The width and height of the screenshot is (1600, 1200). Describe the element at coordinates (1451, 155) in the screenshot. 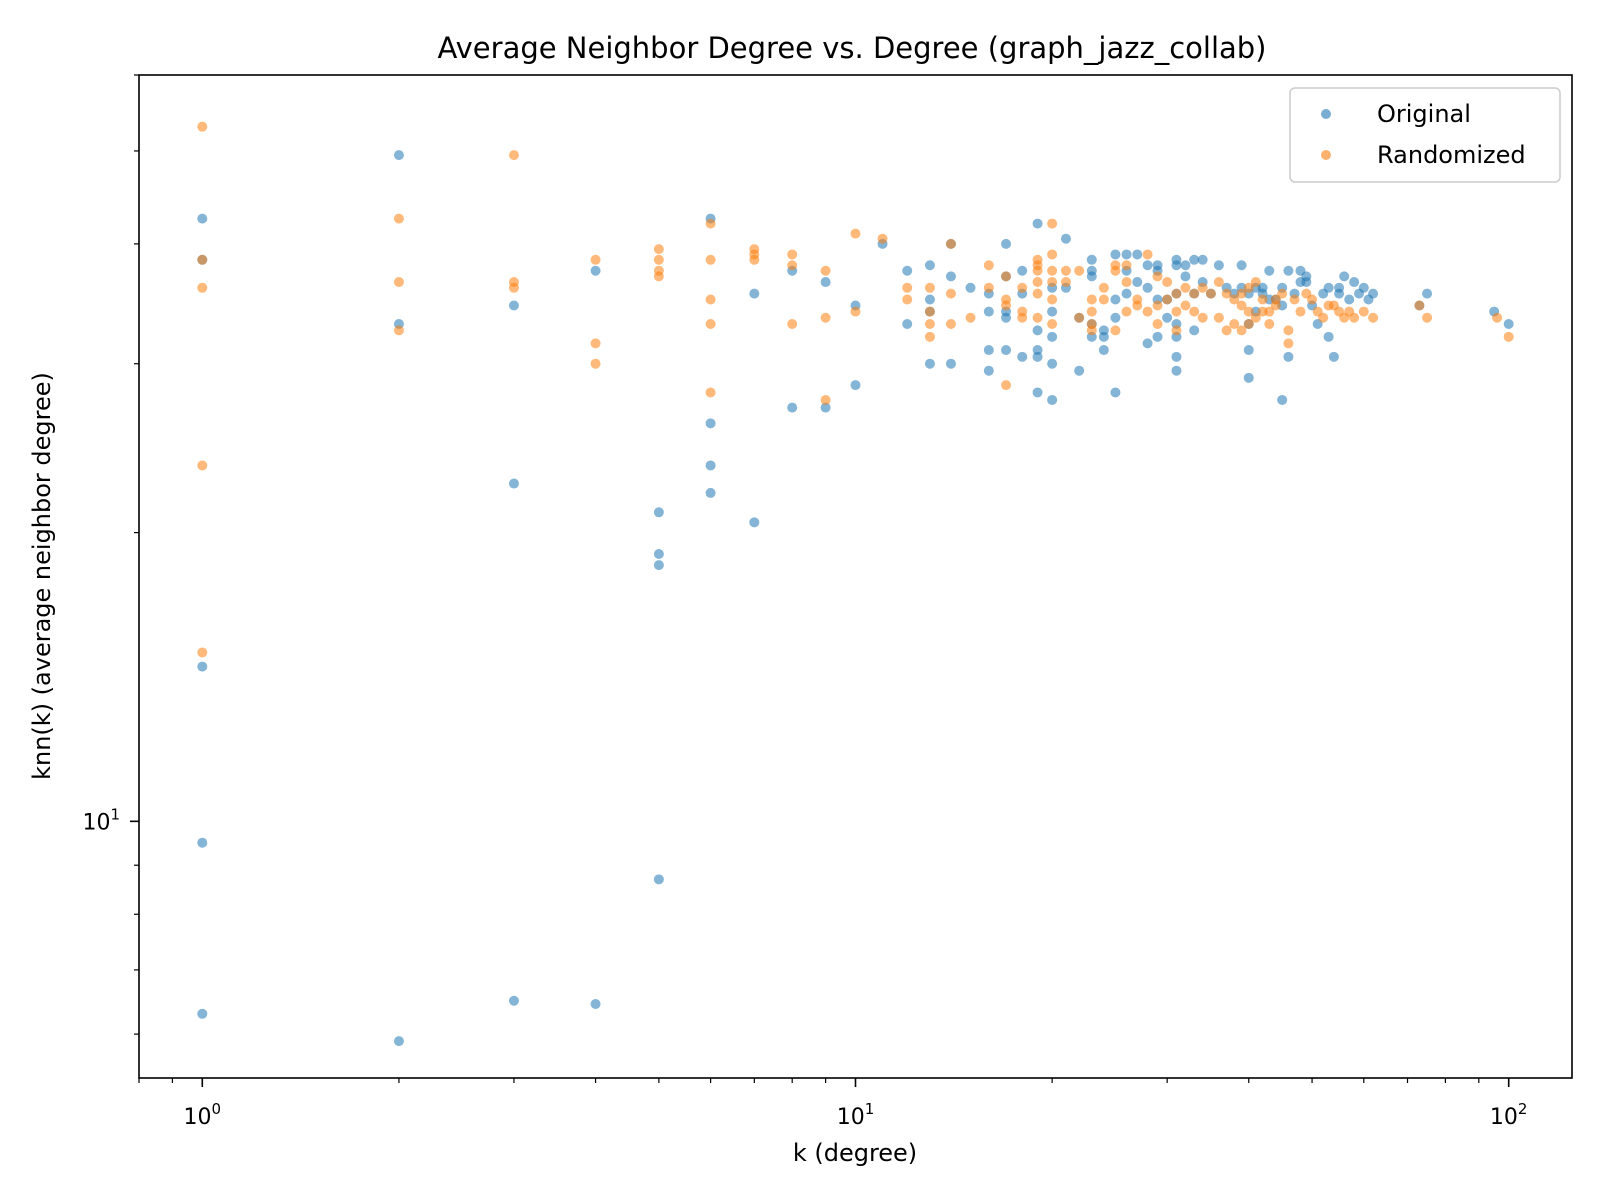

I see `legend-label-randomized: Randomized` at that location.